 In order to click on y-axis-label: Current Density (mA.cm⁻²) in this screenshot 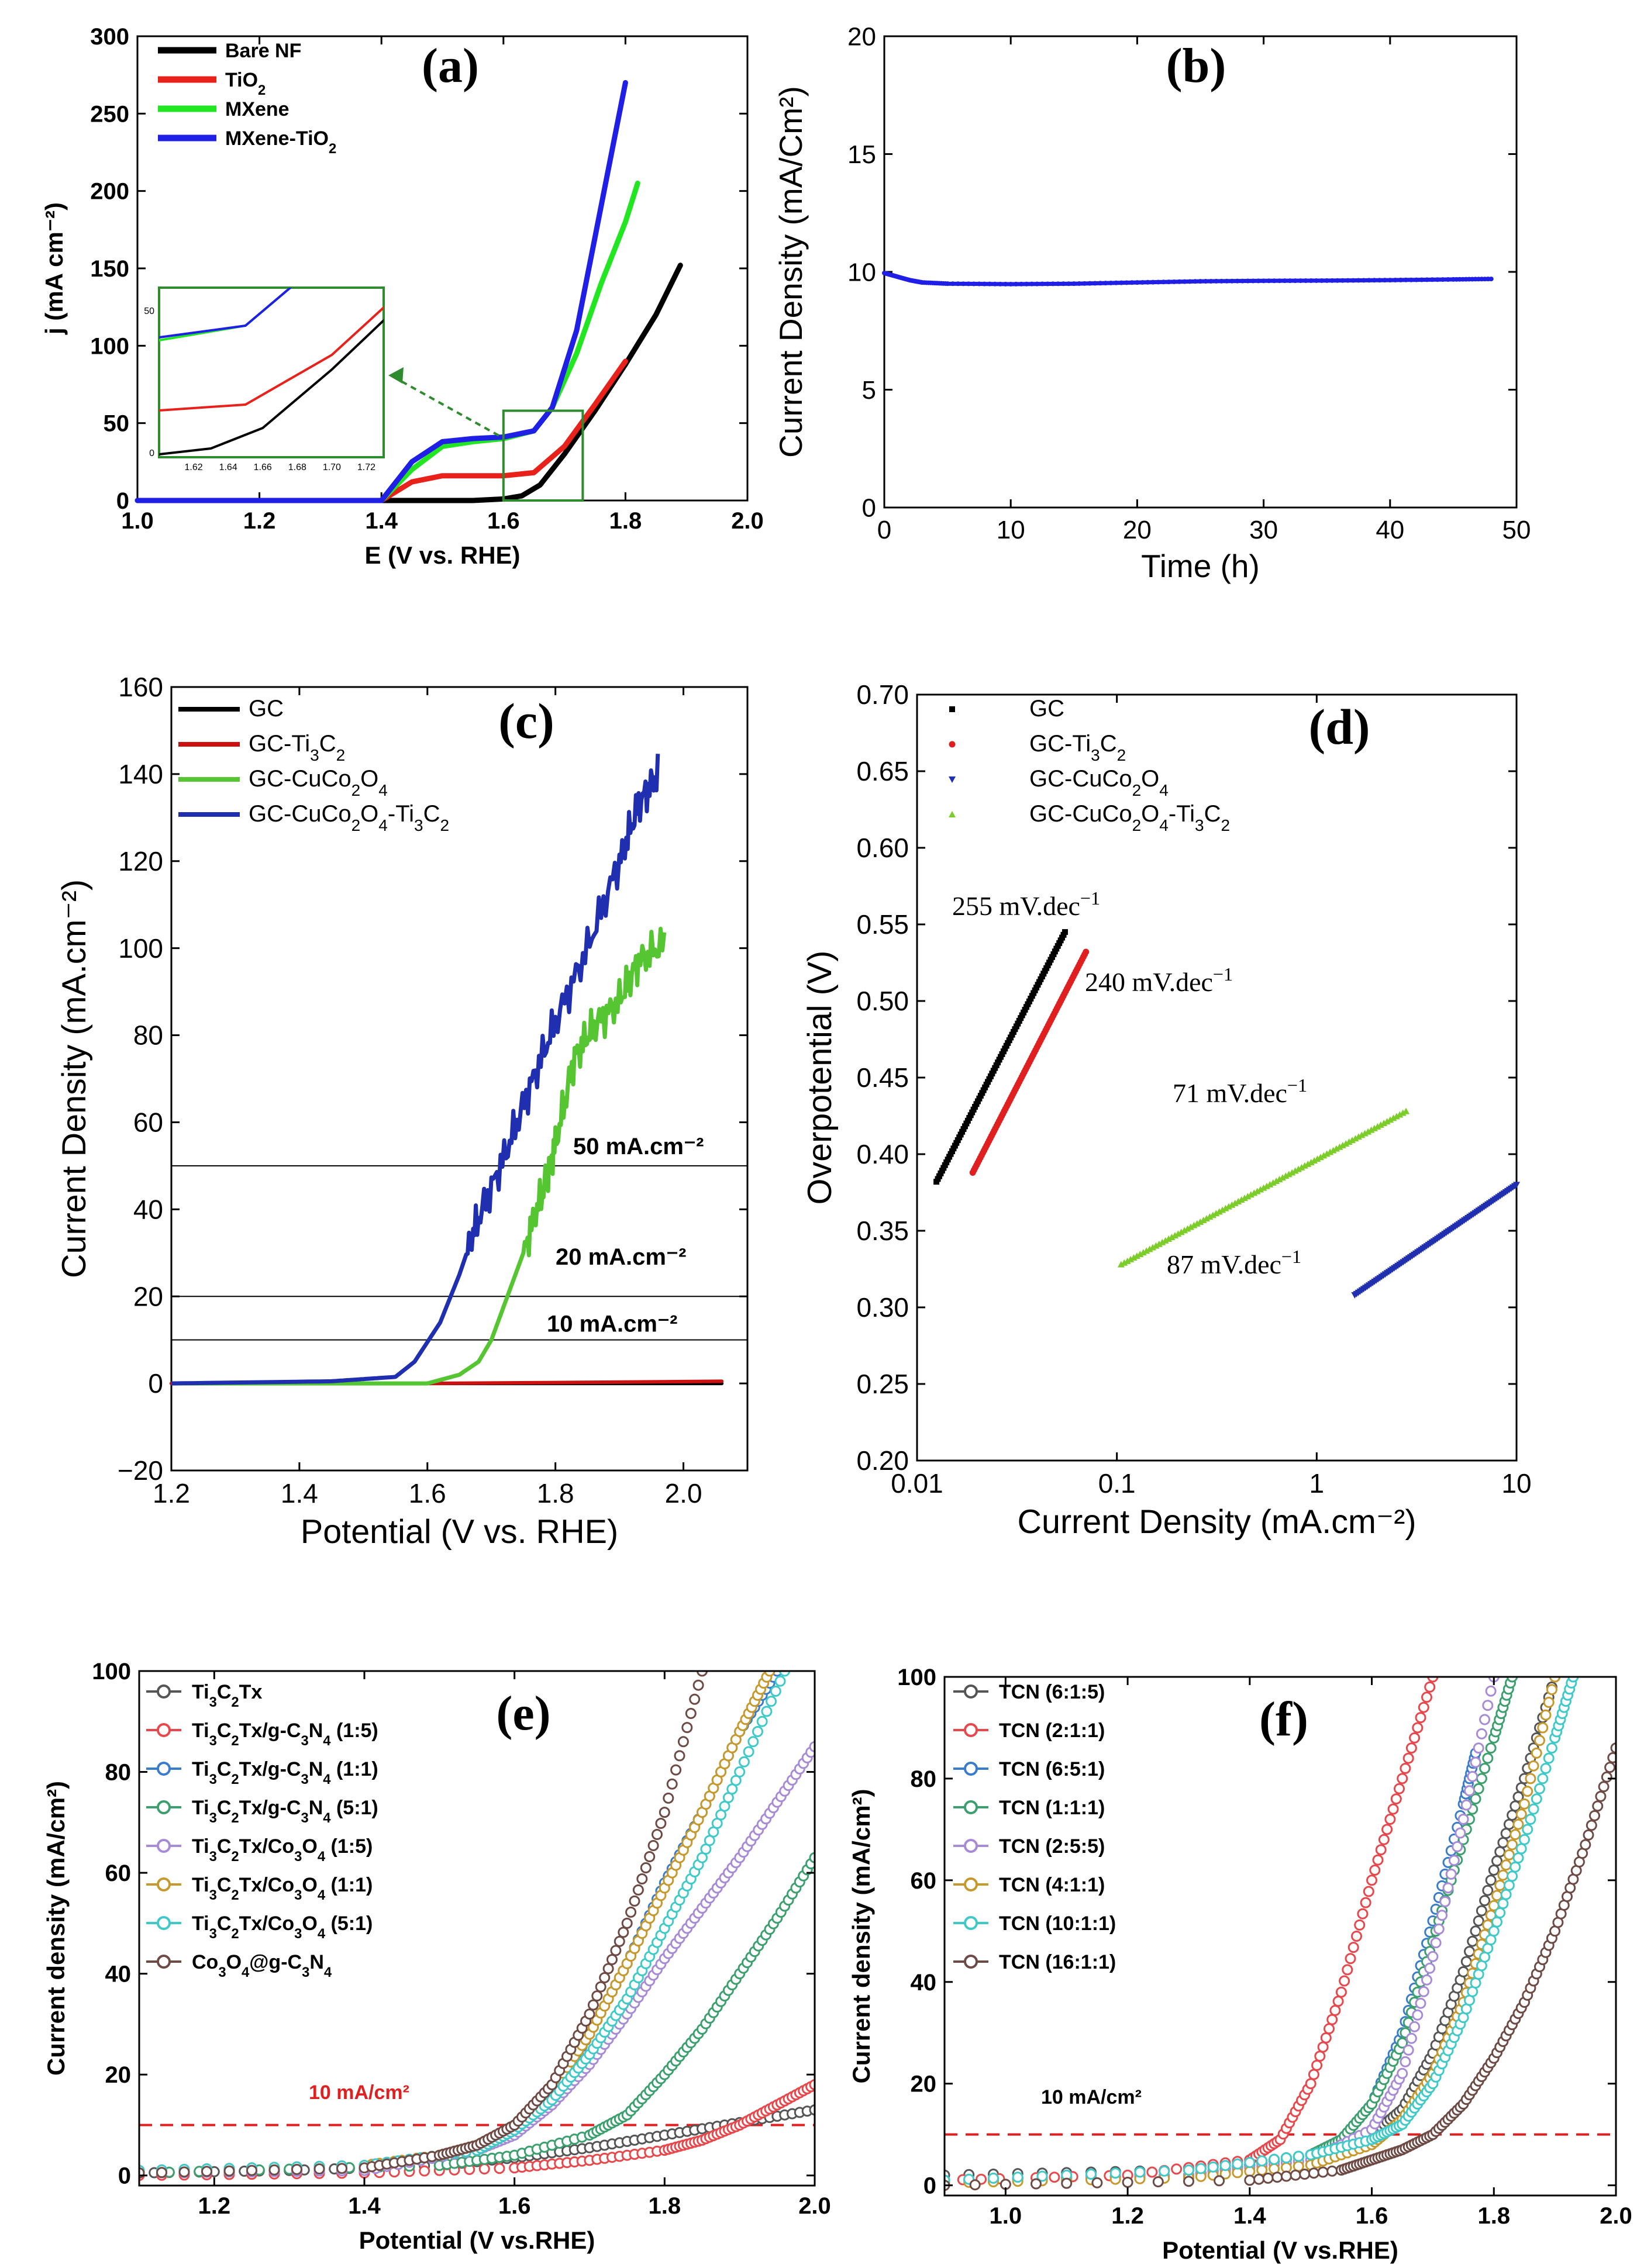, I will do `click(74, 1078)`.